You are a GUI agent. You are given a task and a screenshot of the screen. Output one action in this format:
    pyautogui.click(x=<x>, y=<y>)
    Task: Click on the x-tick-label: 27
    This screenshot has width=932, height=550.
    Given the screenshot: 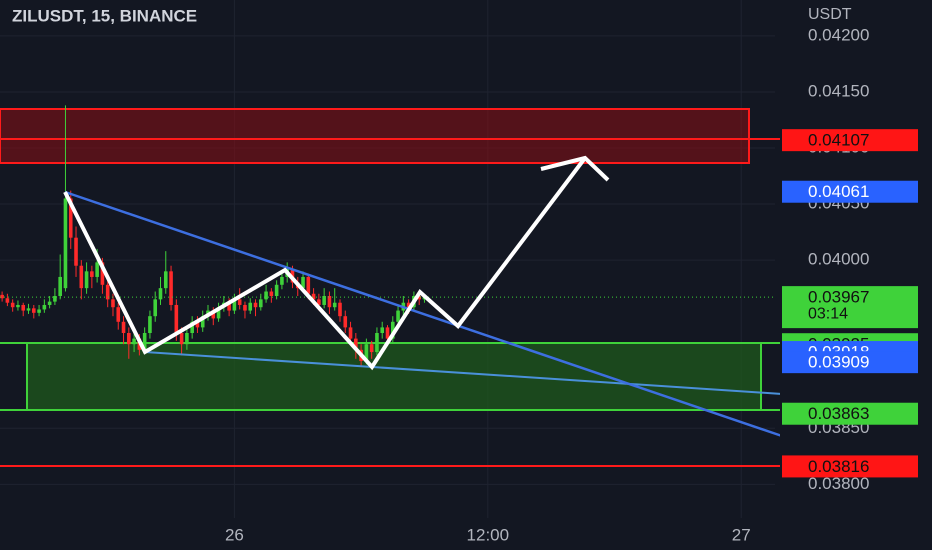 What is the action you would take?
    pyautogui.click(x=741, y=534)
    